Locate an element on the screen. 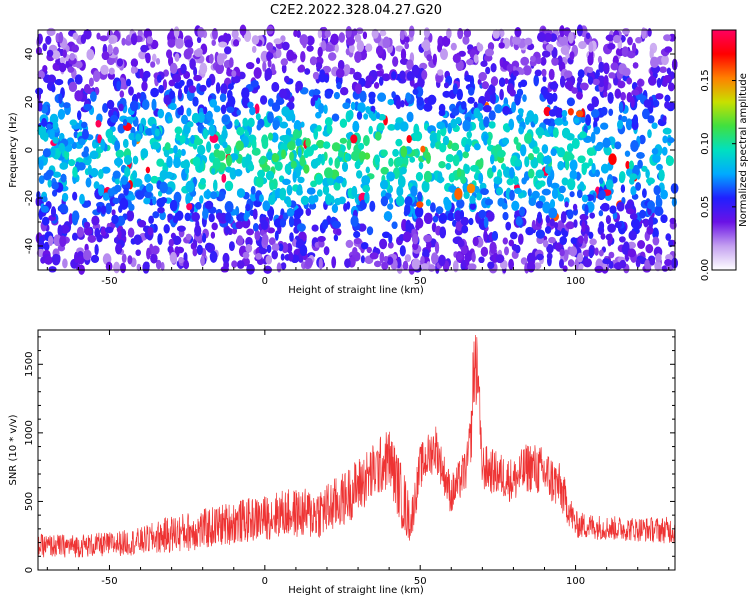 This screenshot has height=600, width=750. y-tick-label: 0 is located at coordinates (29, 570).